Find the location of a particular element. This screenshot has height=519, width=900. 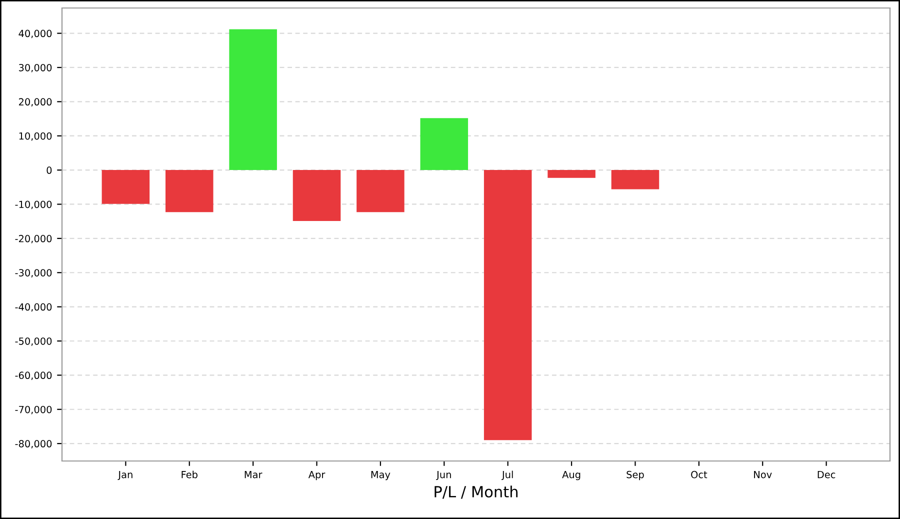

x-tick-label: Apr is located at coordinates (317, 475).